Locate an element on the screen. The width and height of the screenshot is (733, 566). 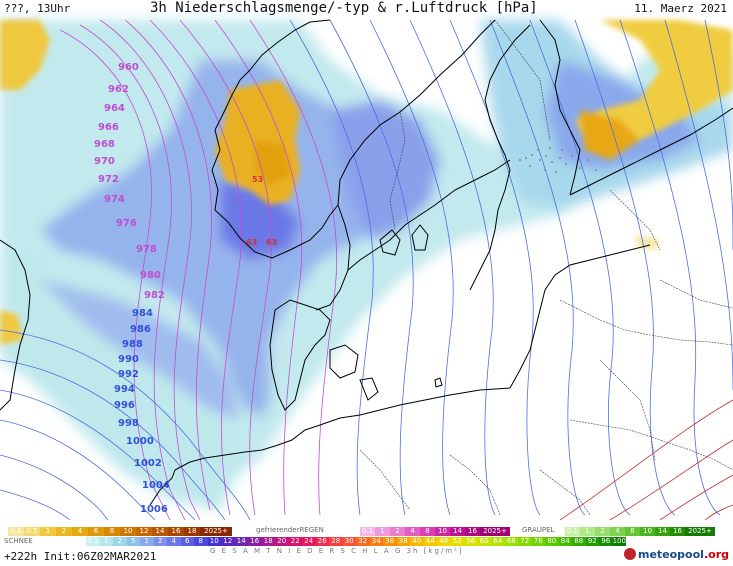
legend-step: 76 is located at coordinates (538, 541).